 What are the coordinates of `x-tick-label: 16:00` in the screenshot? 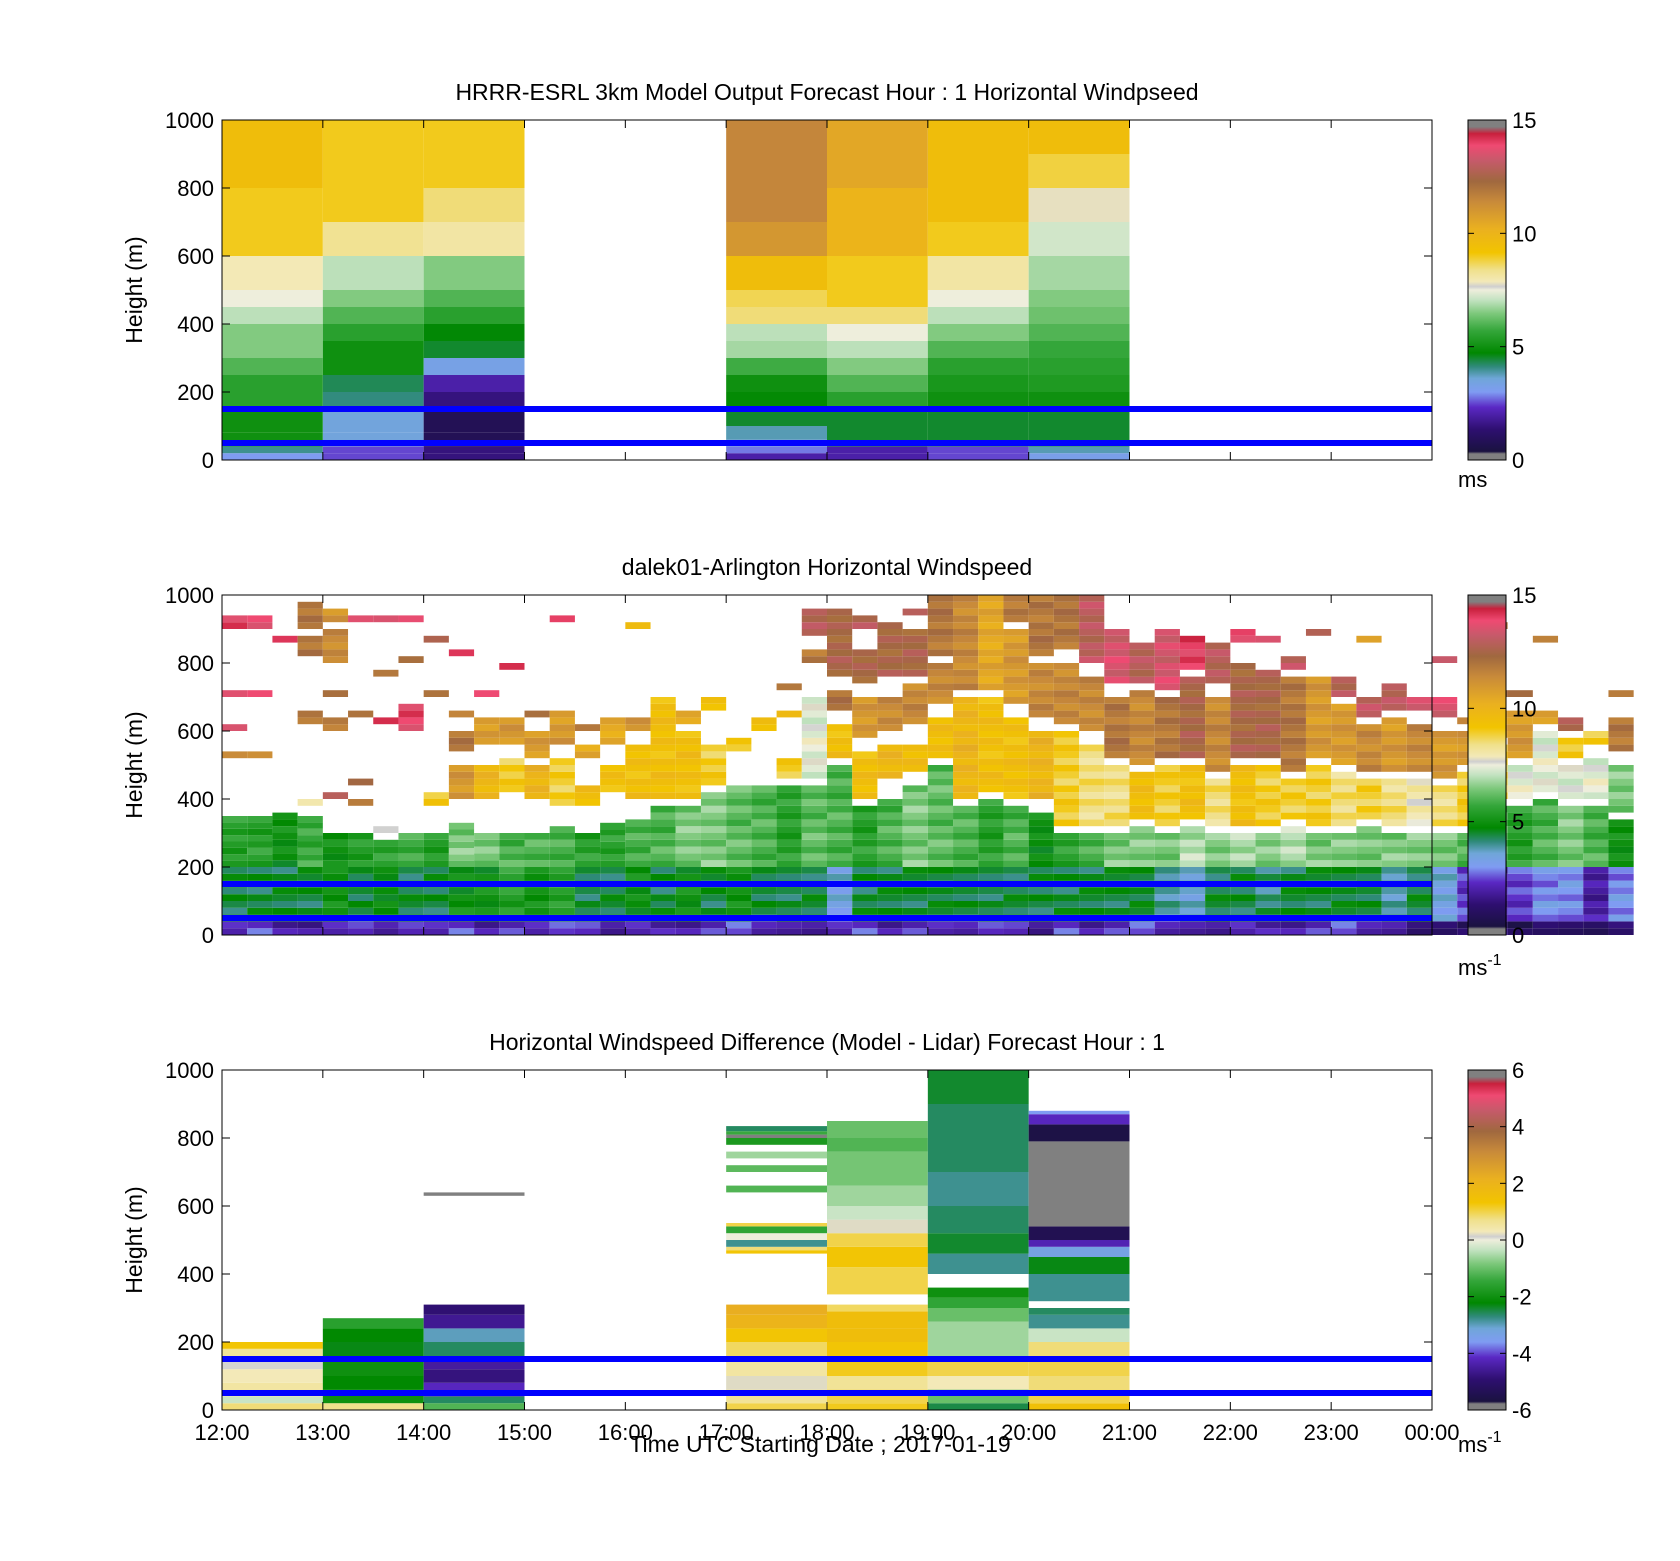 It's located at (625, 1432).